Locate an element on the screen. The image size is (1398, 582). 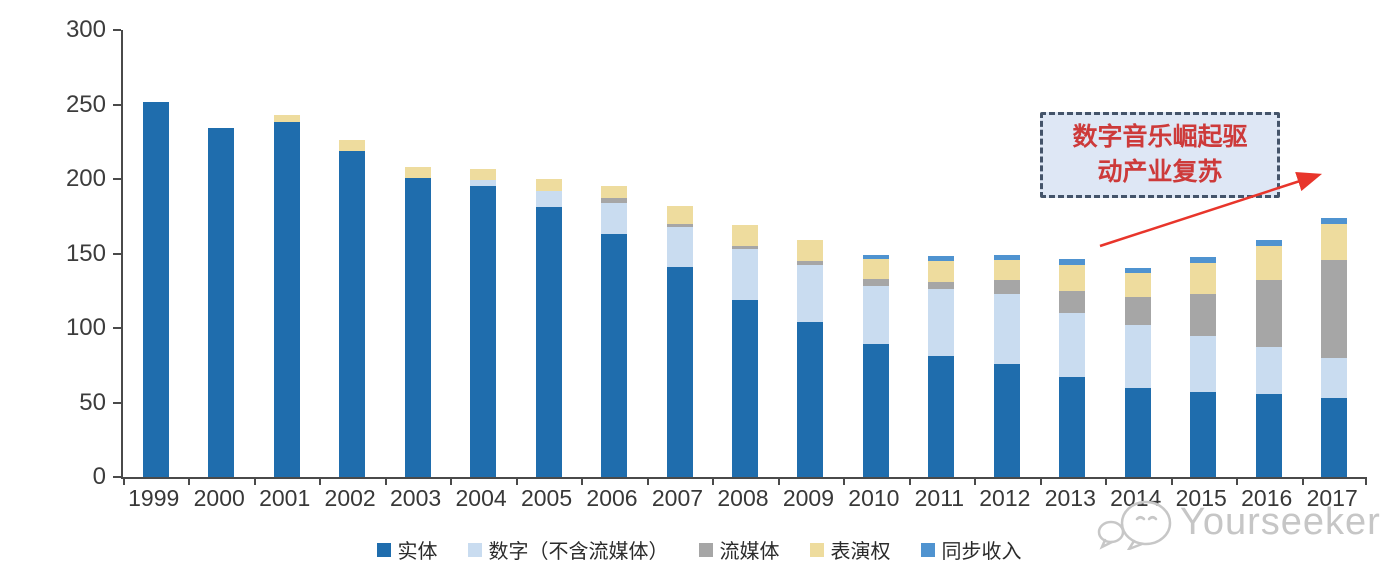
y-tick-label: 200 is located at coordinates (85, 178).